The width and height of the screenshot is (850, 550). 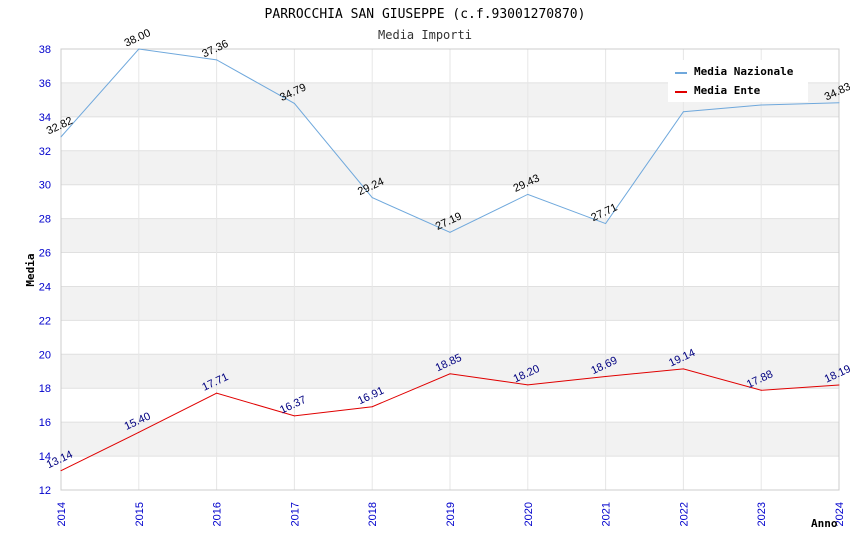 What do you see at coordinates (45, 389) in the screenshot?
I see `y-tick-label: 18` at bounding box center [45, 389].